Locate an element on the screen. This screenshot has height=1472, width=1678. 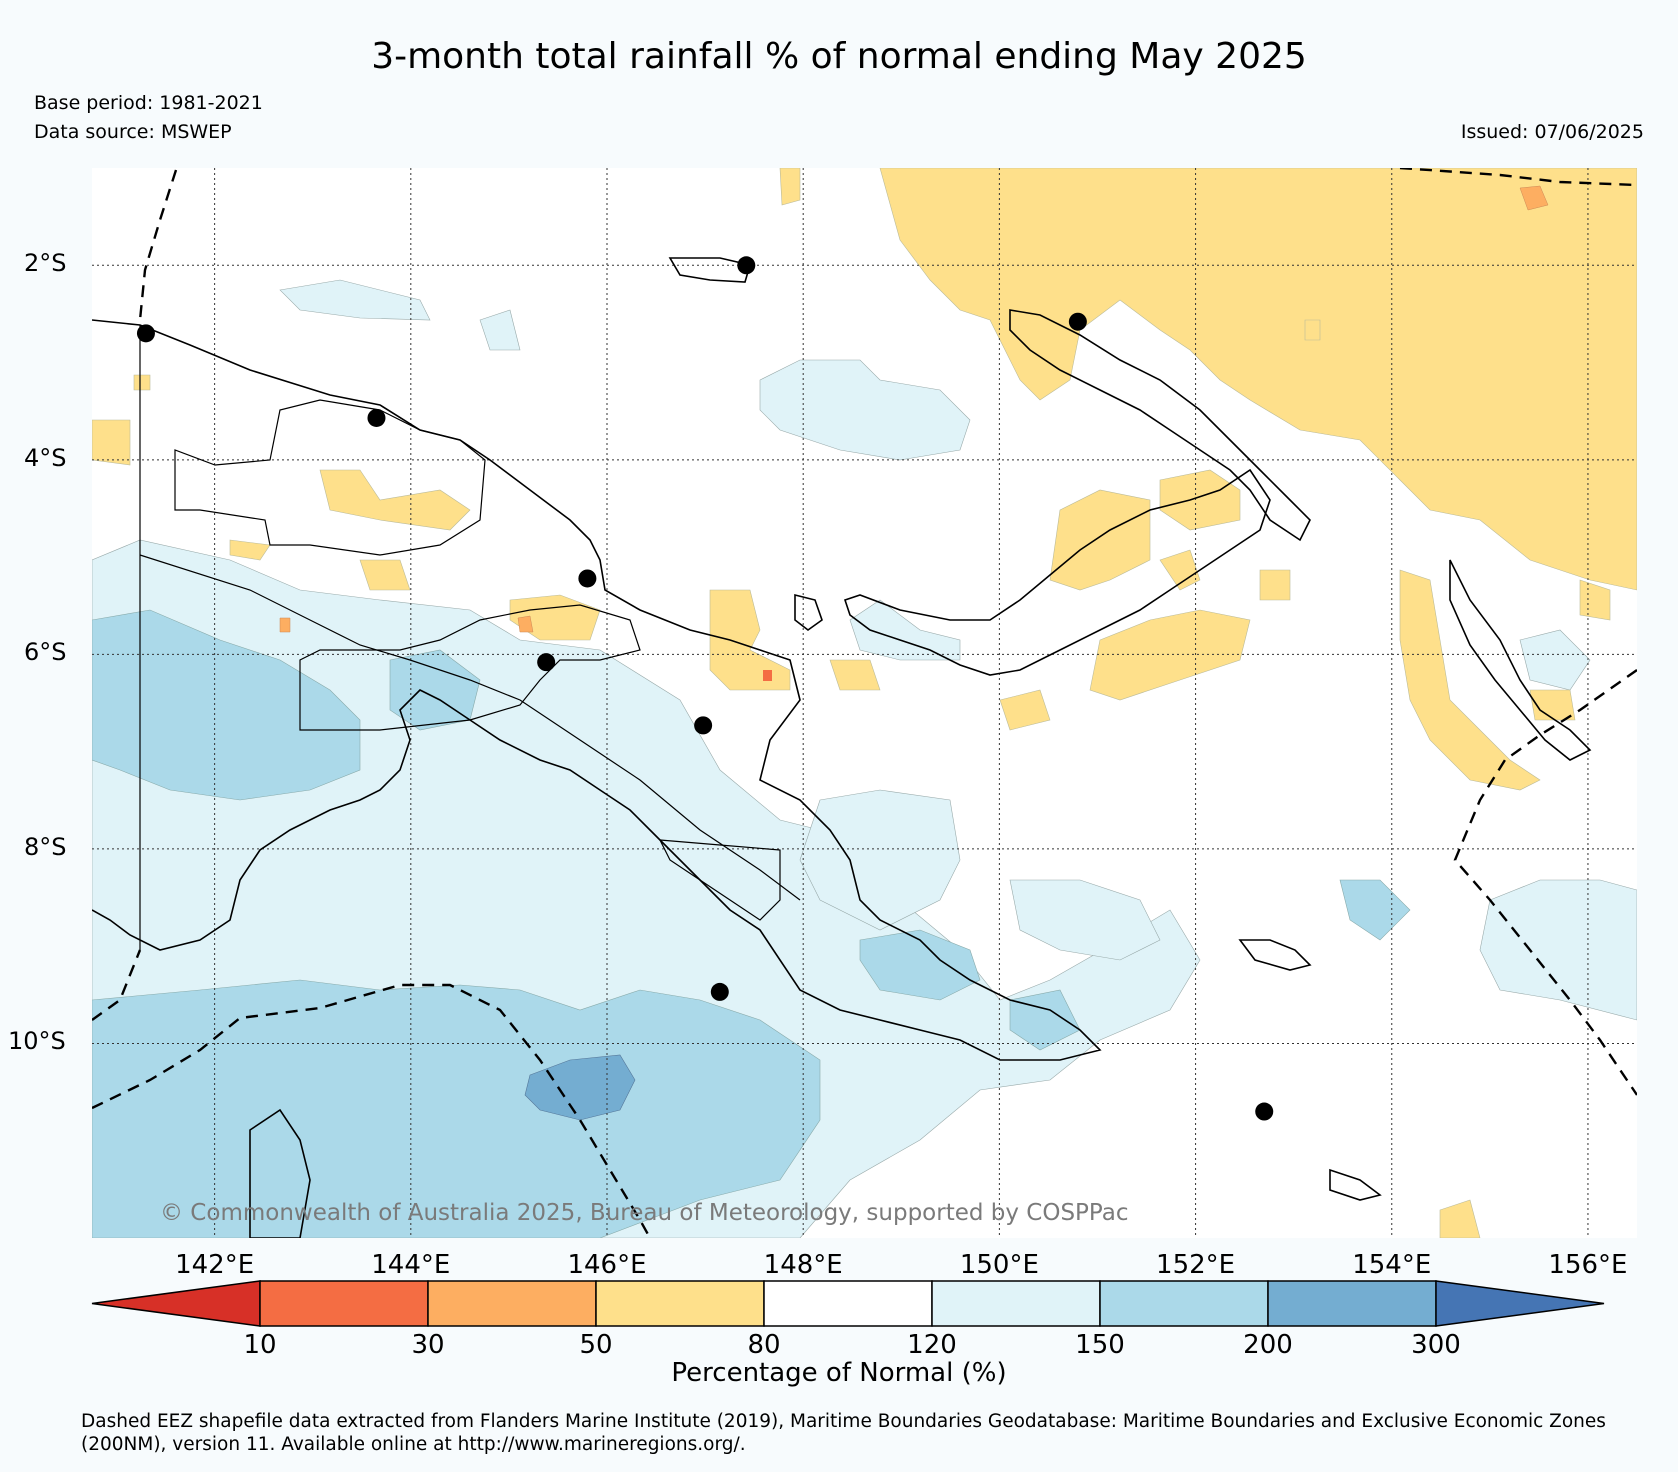
colorbar-extend-high is located at coordinates (1520, 1303).